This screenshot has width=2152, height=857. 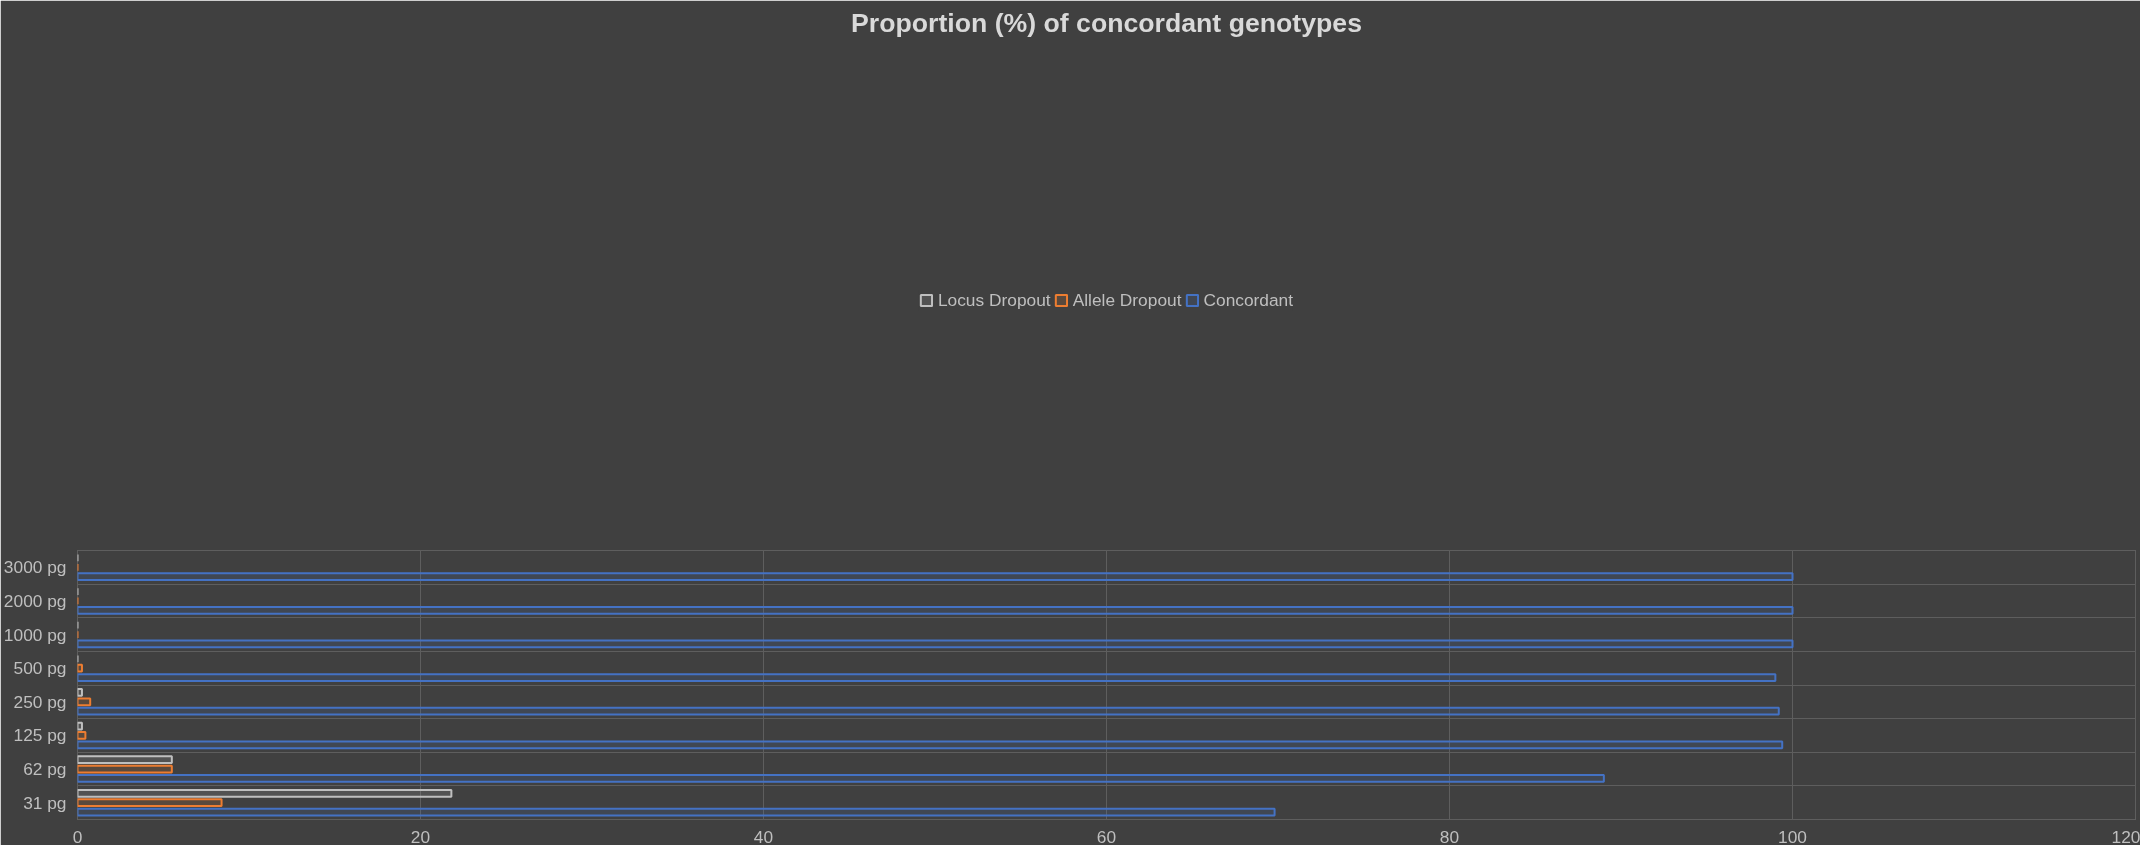 I want to click on y-tick-label: 500 pg, so click(x=40, y=668).